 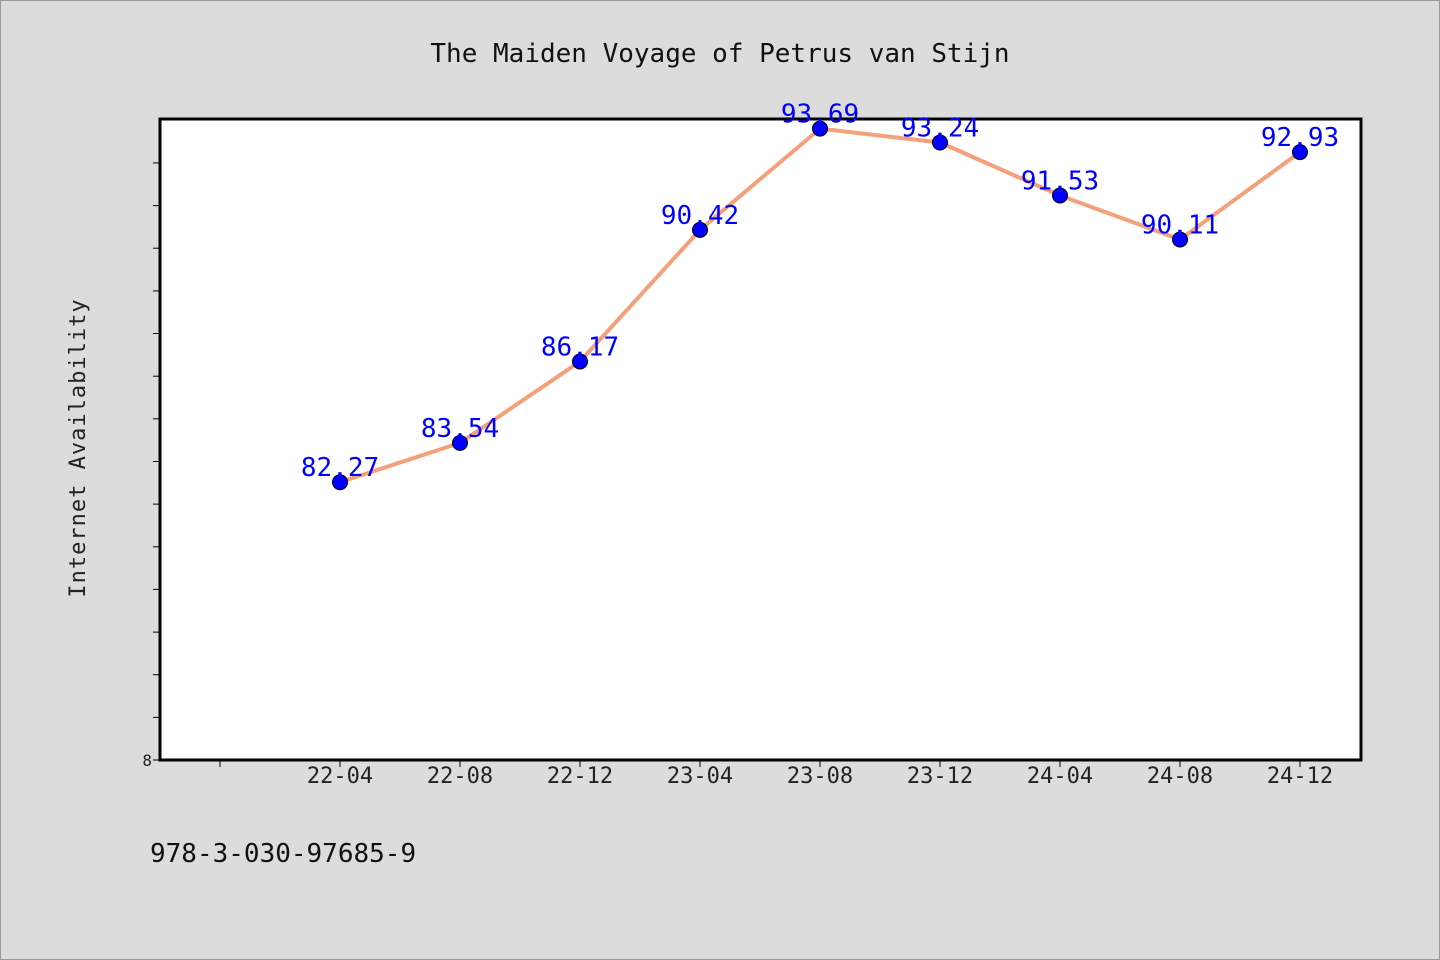 What do you see at coordinates (1060, 182) in the screenshot?
I see `data-label: 91.53` at bounding box center [1060, 182].